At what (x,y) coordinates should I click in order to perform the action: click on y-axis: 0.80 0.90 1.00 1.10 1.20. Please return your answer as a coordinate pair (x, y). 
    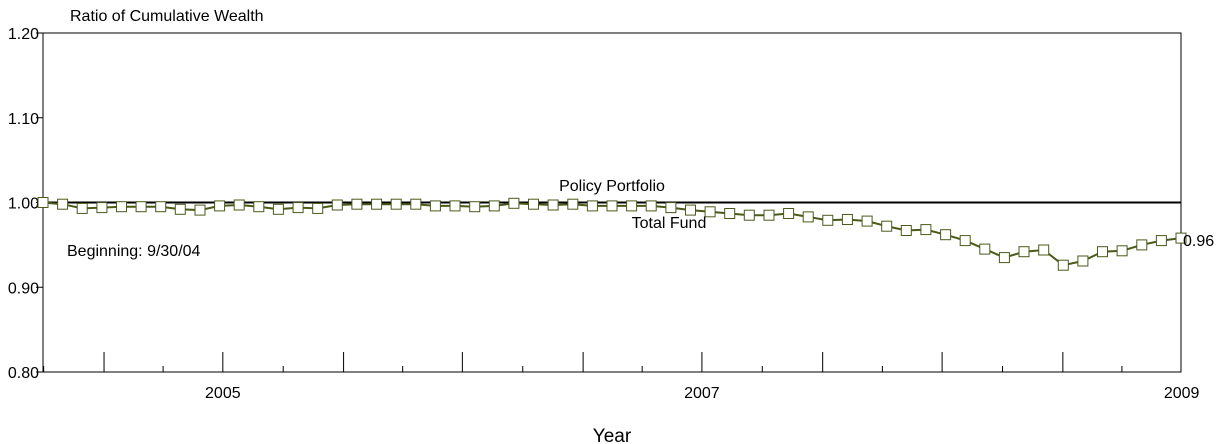
    Looking at the image, I should click on (25, 204).